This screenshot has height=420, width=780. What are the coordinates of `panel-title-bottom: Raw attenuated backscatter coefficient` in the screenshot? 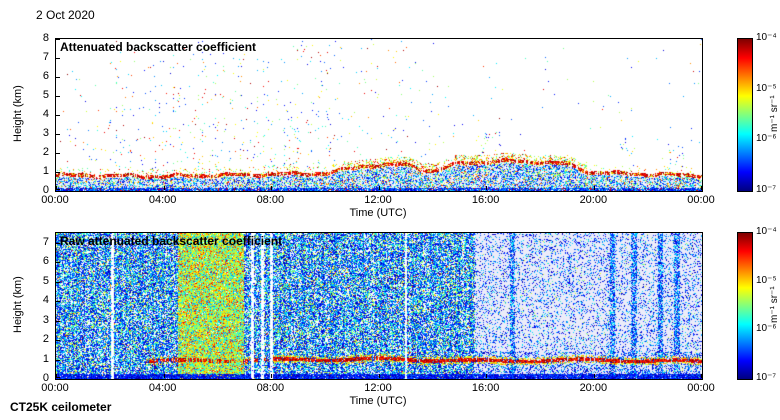 It's located at (171, 241).